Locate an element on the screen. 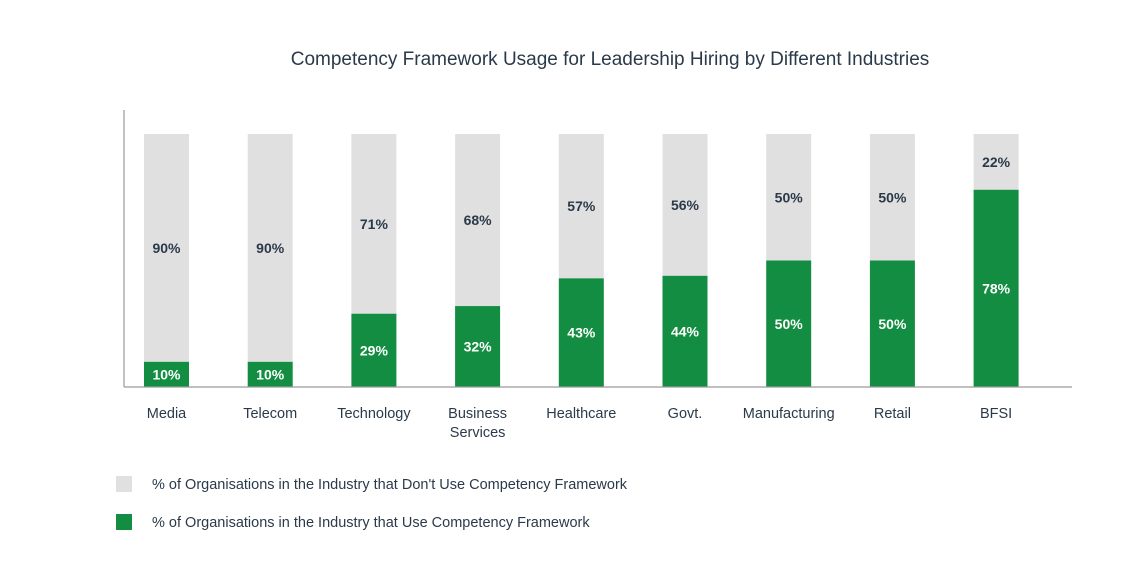  bar-bfsi-dont-use is located at coordinates (996, 162).